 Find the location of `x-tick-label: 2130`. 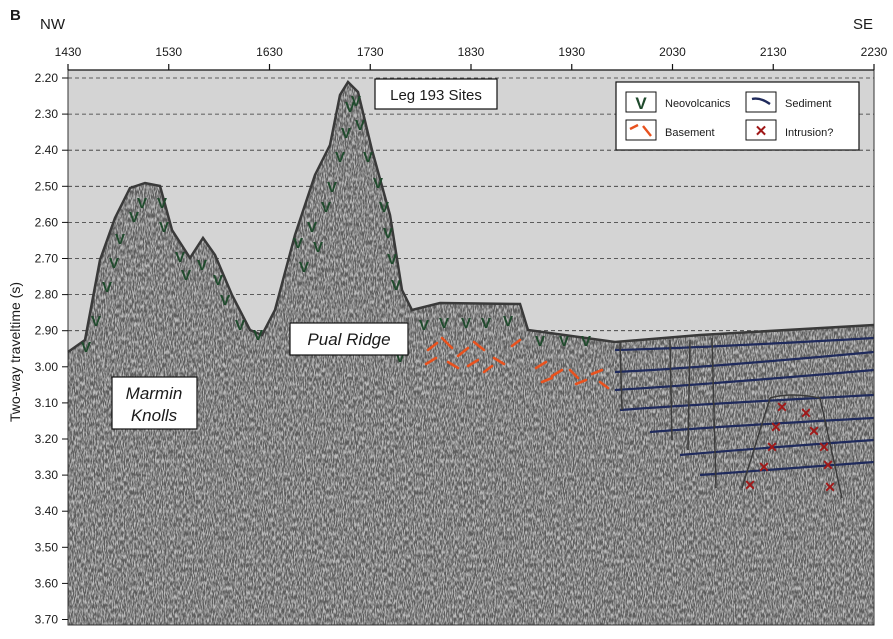

x-tick-label: 2130 is located at coordinates (773, 52).